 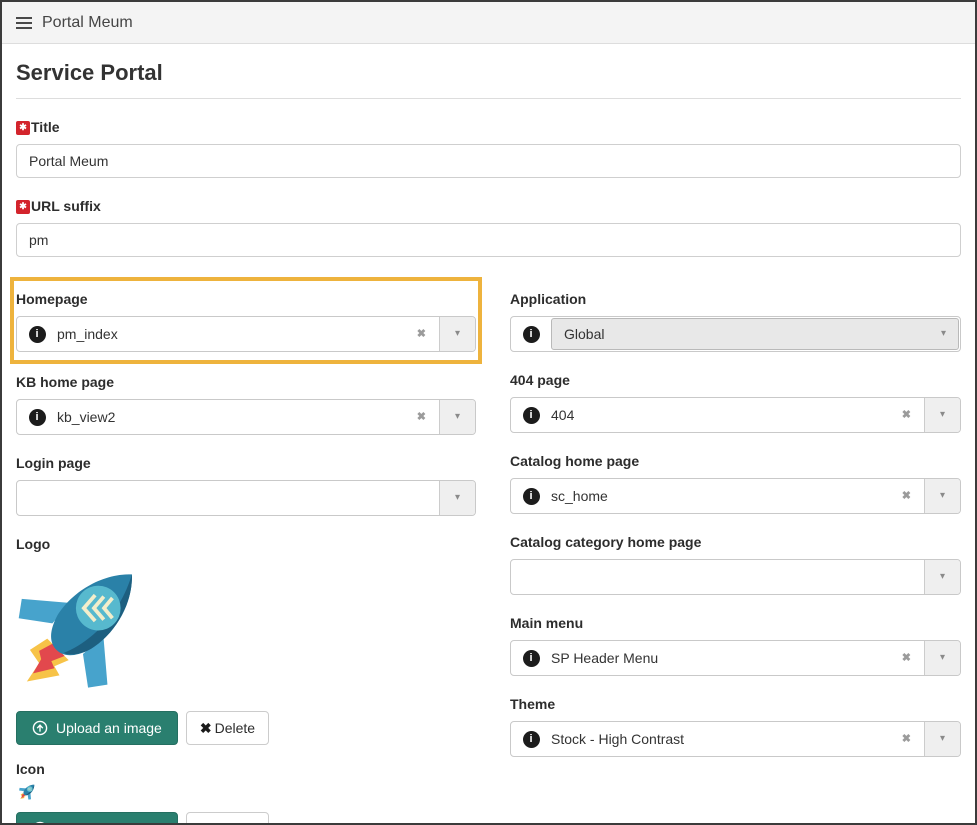 I want to click on icon-label: Icon, so click(x=30, y=769).